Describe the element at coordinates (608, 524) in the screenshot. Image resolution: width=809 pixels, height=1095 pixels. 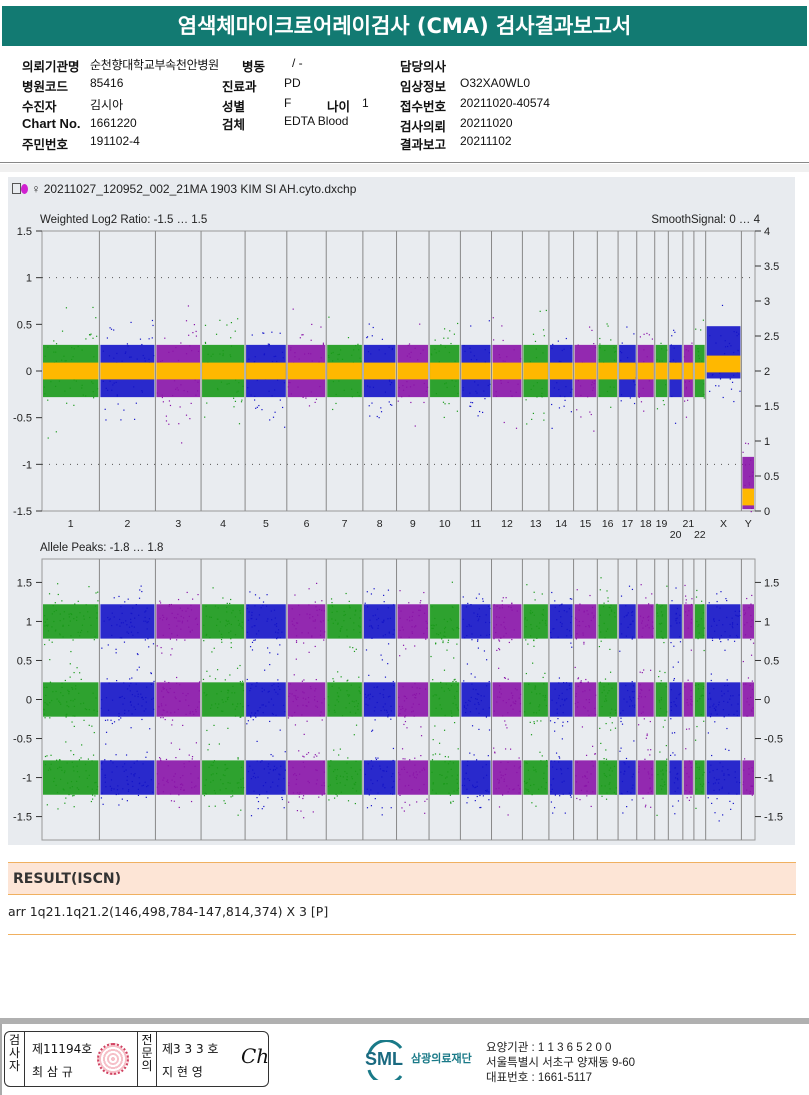
I see `chromosome-label: 16` at that location.